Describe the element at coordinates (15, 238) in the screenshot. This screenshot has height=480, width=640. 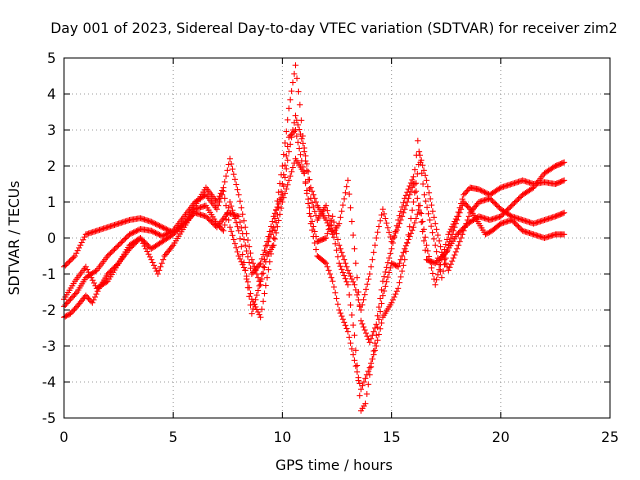
I see `y-axis-label: SDTVAR / TECUs` at that location.